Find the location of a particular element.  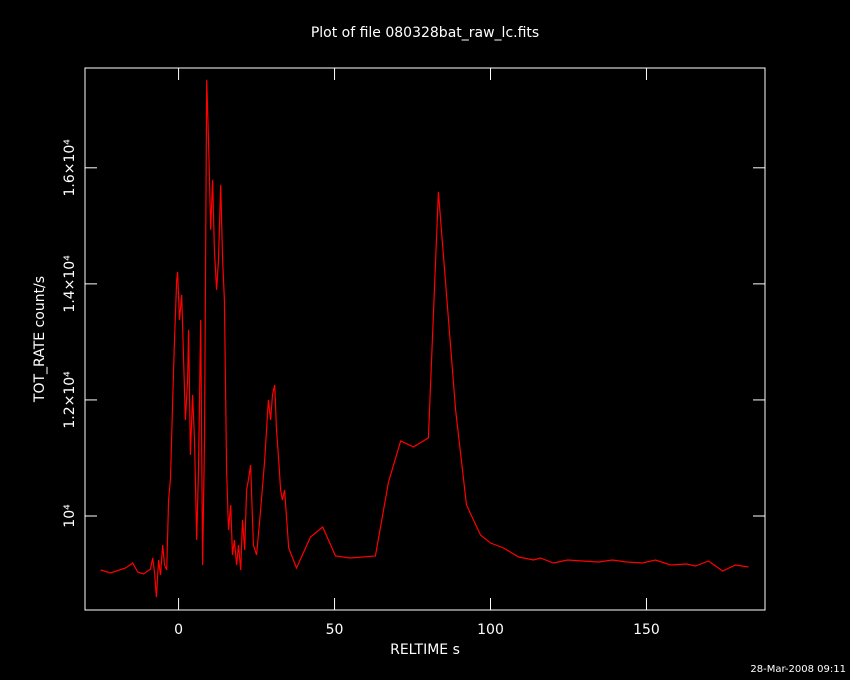

x-tick-label: 100 is located at coordinates (490, 630).